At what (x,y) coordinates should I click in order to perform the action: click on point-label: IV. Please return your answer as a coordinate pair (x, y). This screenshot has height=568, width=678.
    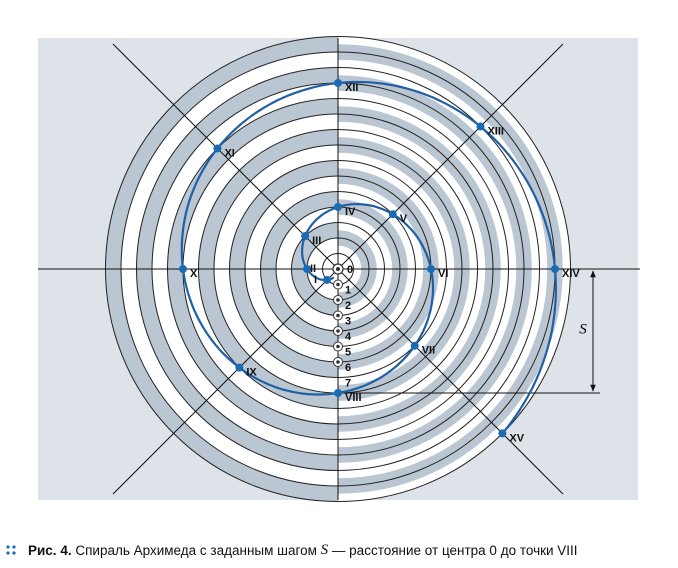
    Looking at the image, I should click on (350, 212).